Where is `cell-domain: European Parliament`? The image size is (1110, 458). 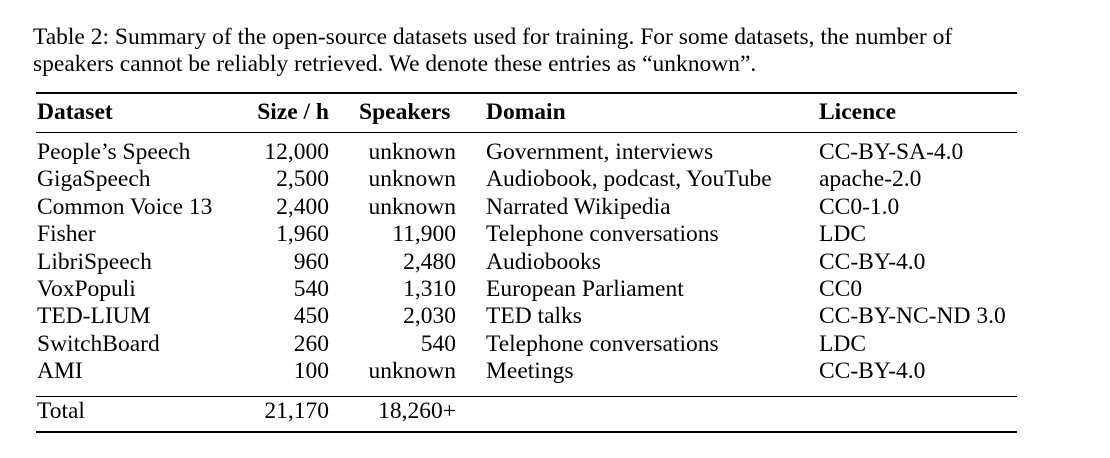
cell-domain: European Parliament is located at coordinates (585, 289).